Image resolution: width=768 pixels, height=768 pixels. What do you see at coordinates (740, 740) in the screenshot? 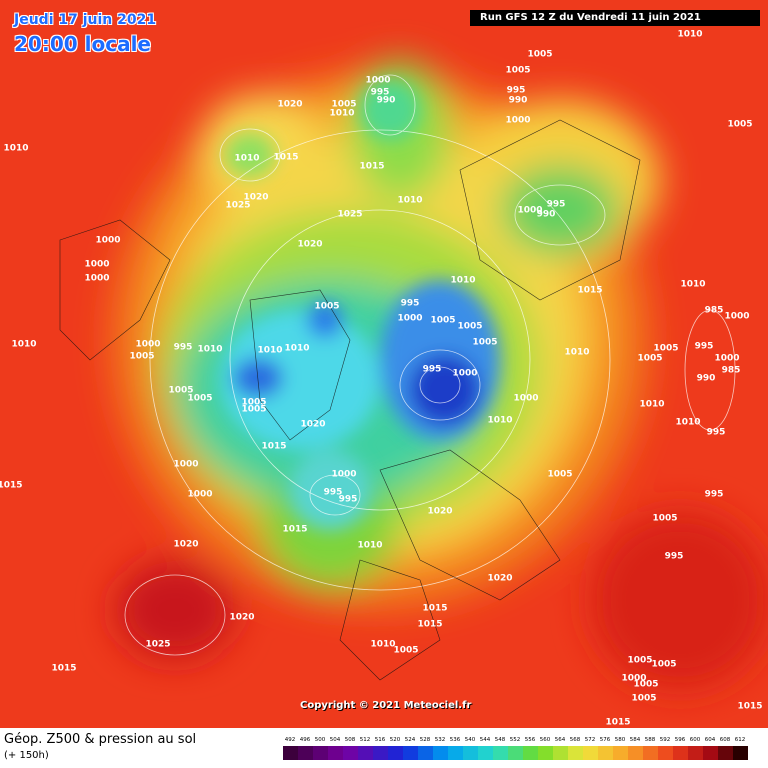
I see `scale-label: 612` at bounding box center [740, 740].